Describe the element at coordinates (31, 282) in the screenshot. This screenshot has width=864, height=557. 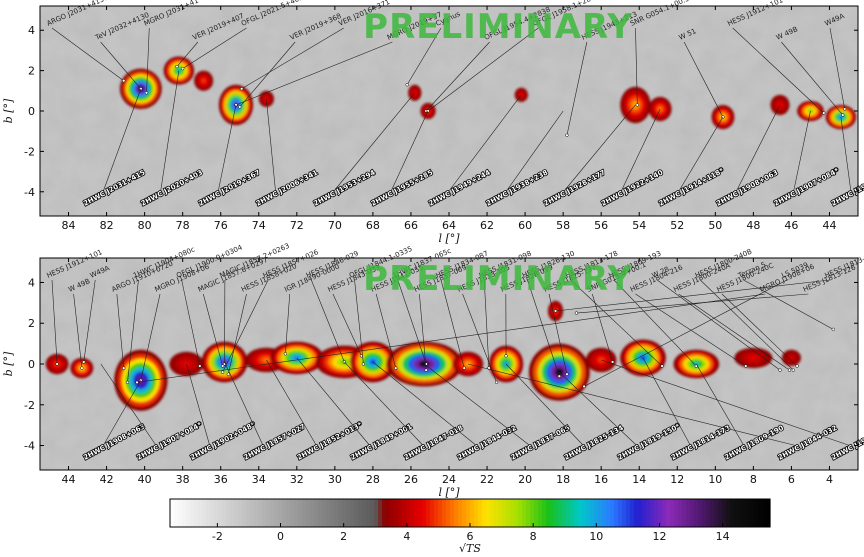
I see `y-tick-label: 4` at that location.